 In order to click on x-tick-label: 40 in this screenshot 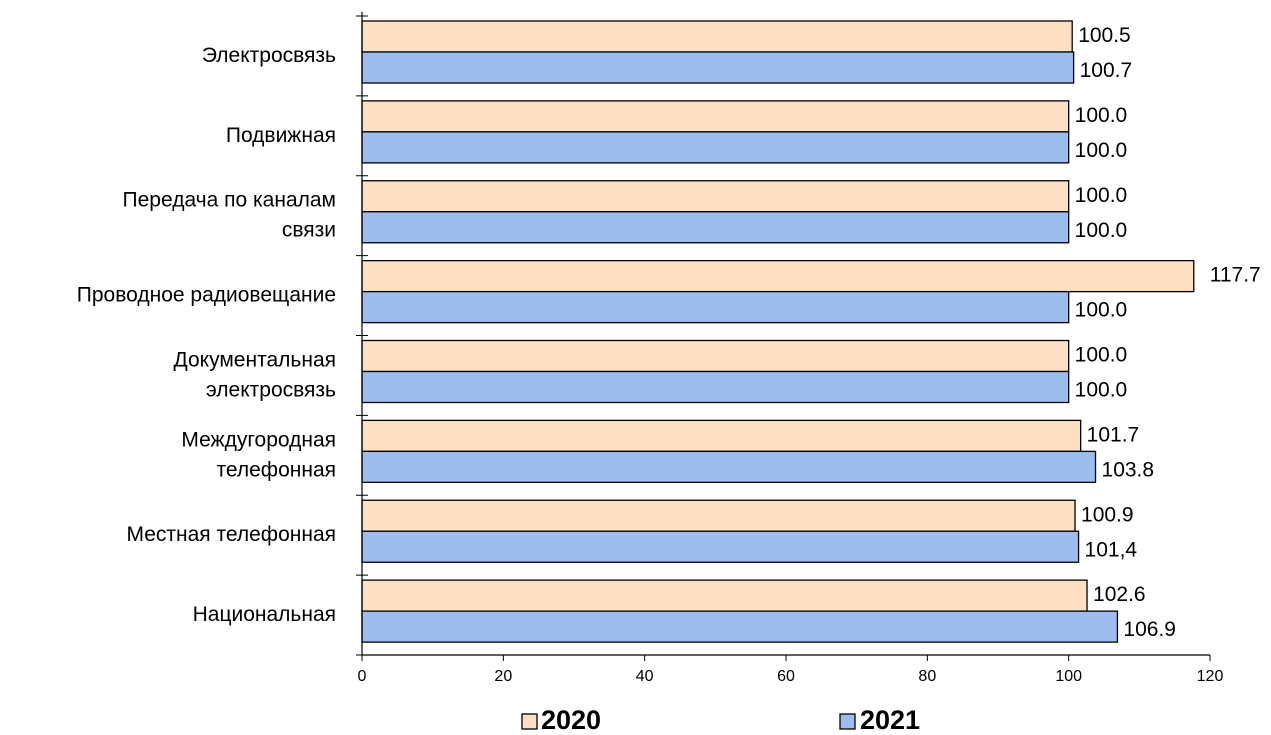, I will do `click(645, 676)`.